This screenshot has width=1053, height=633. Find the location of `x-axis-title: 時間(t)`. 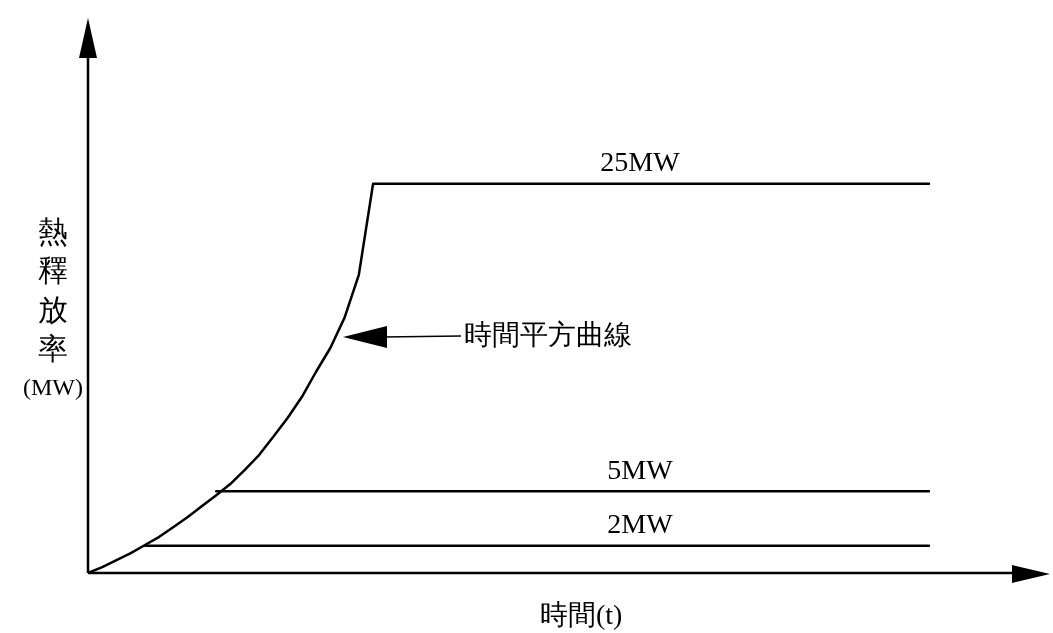

x-axis-title: 時間(t) is located at coordinates (581, 615).